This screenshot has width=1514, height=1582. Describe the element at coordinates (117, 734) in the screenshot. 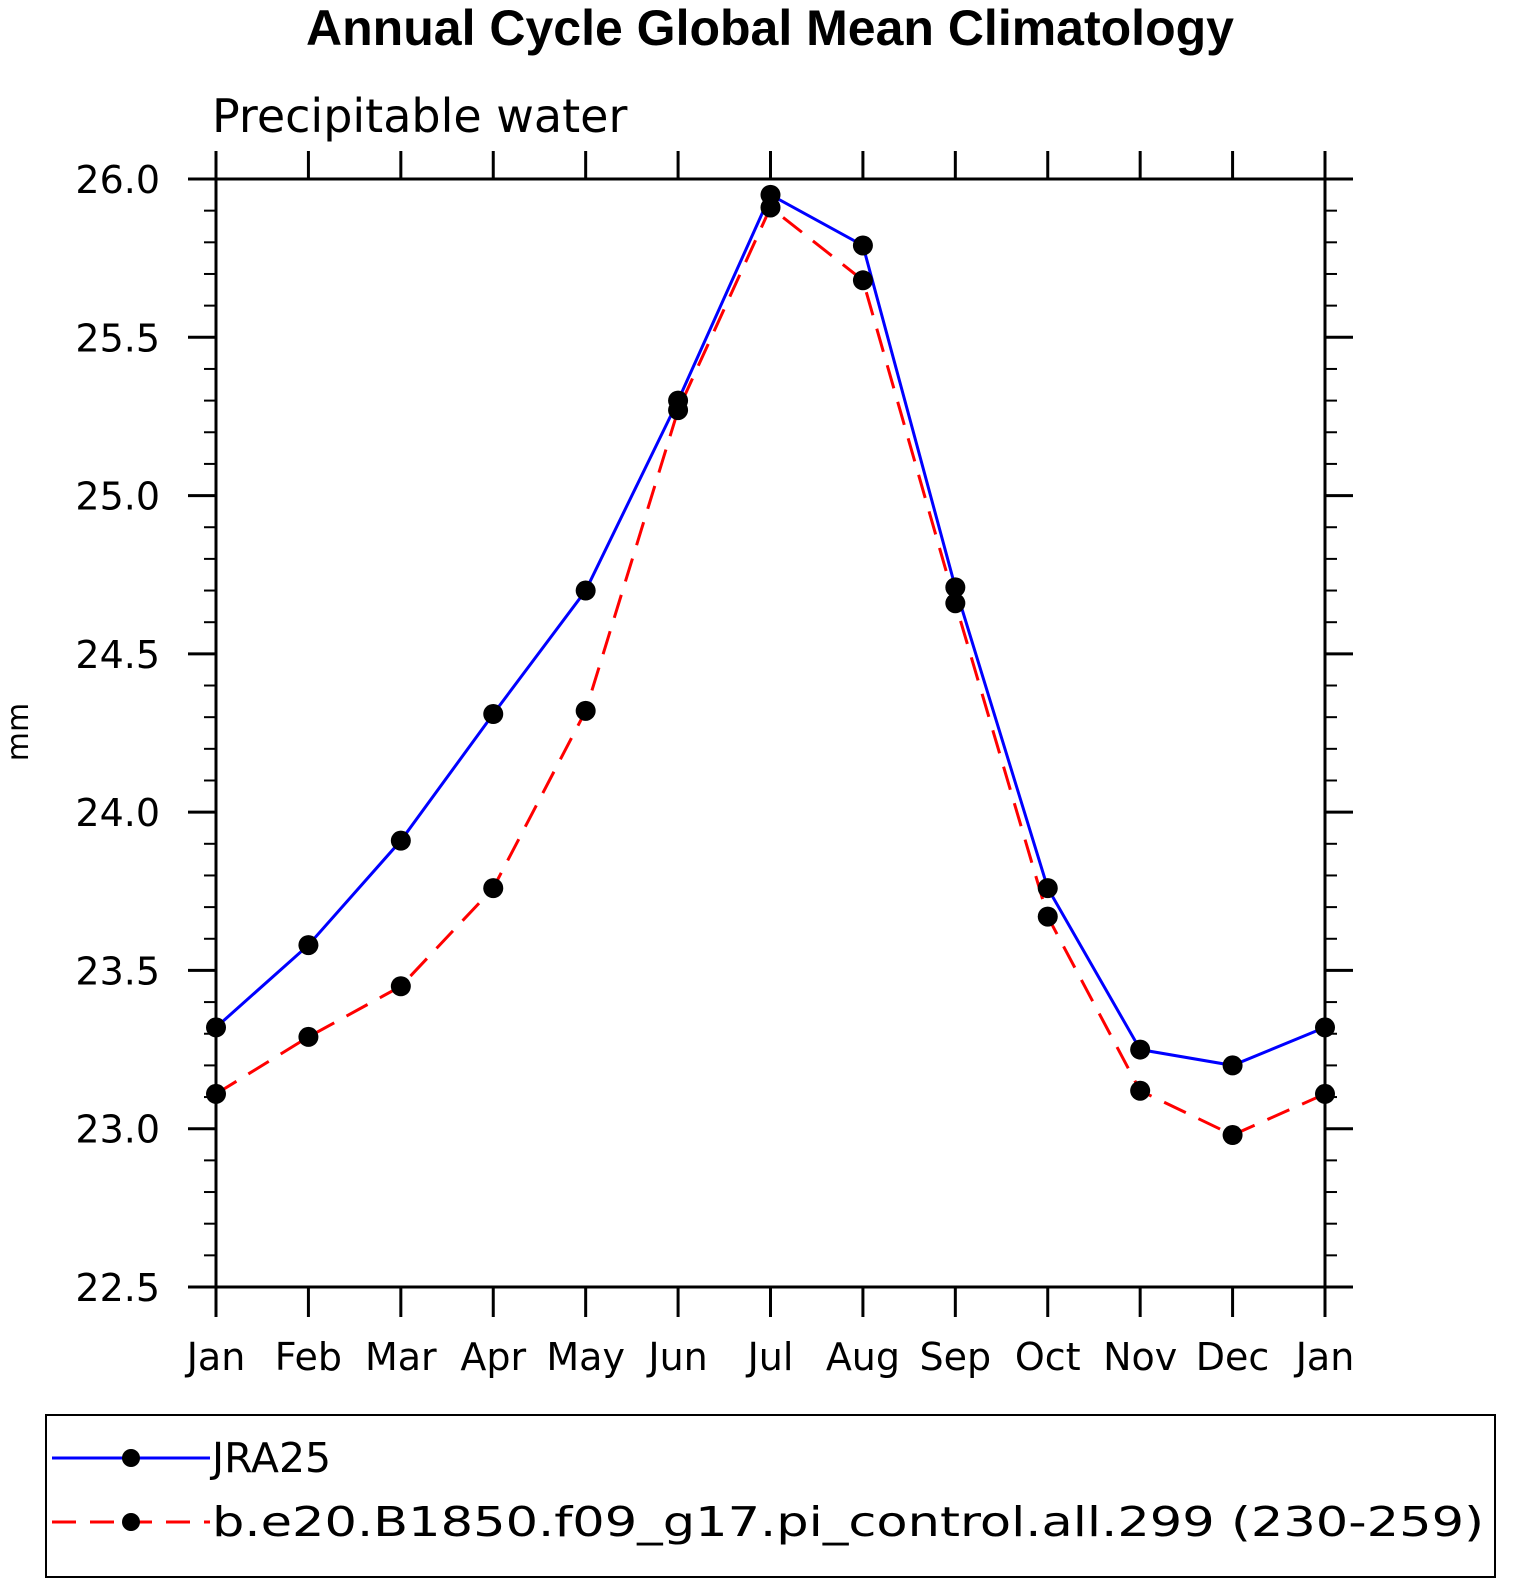

I see `y-tick-labels: 22.5 23.0 23.5 24.0 24.5 25.0 25.5 26.0` at that location.